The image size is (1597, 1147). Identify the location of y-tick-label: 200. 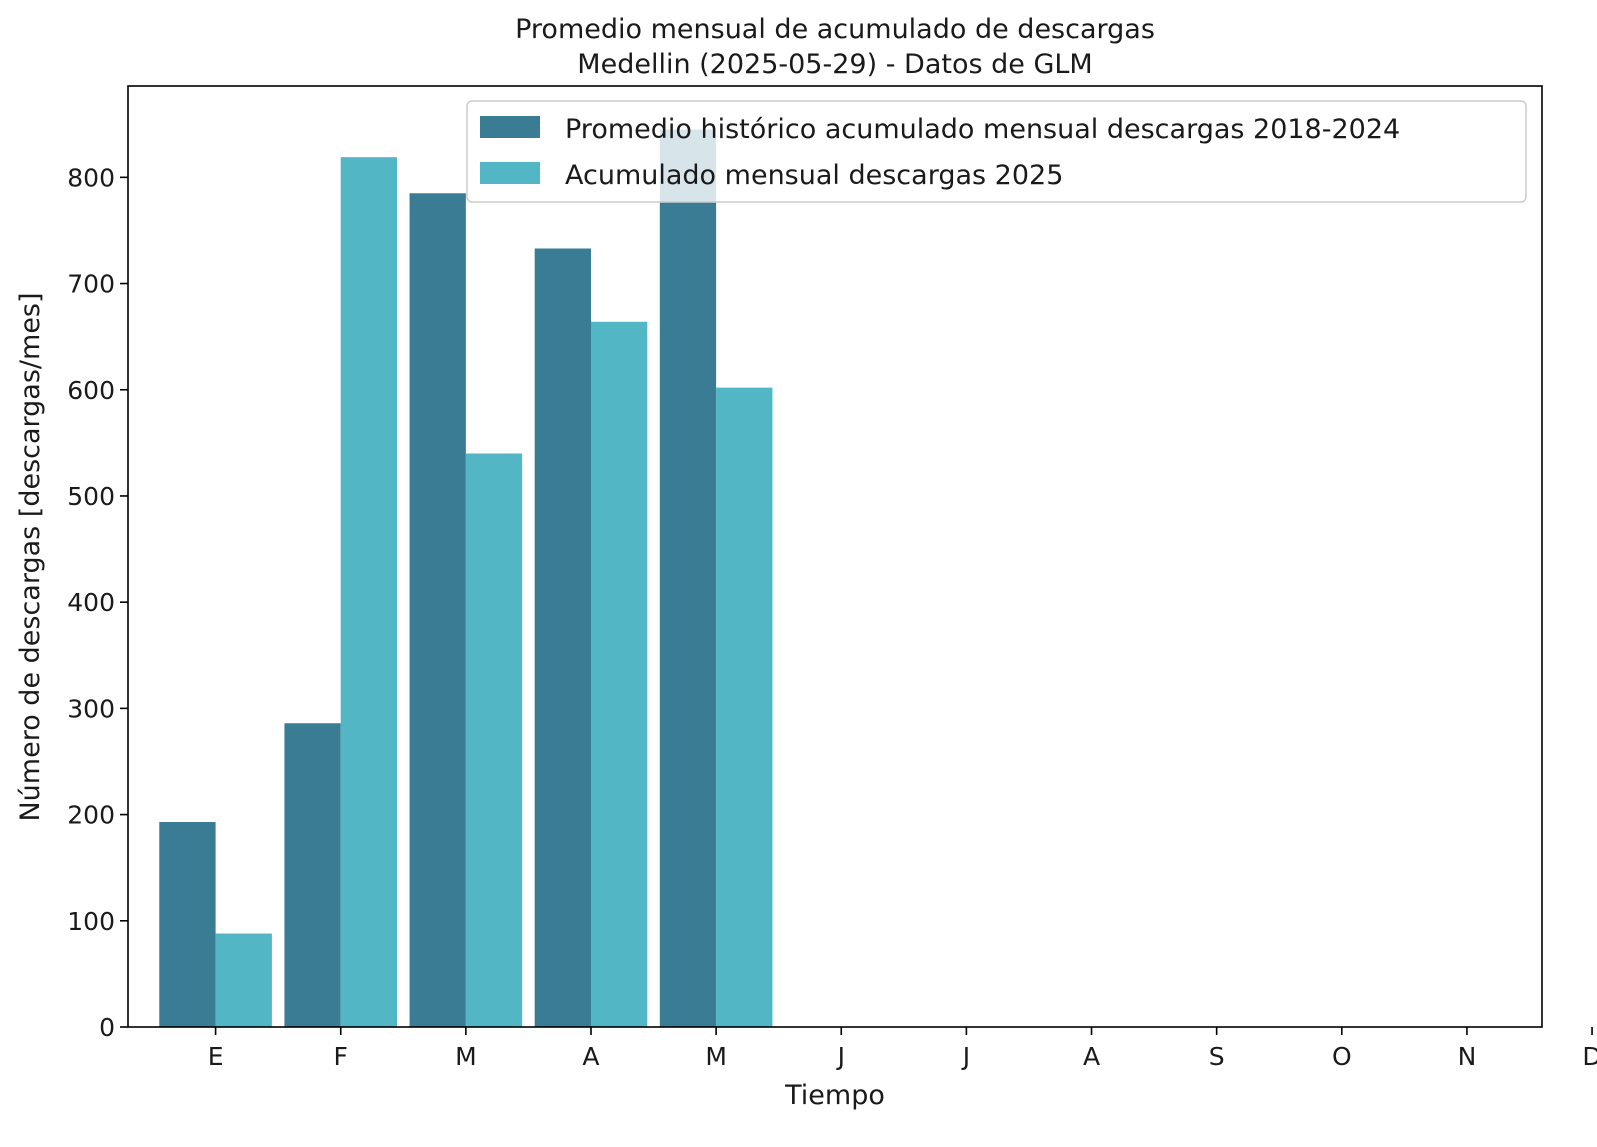
(91, 815).